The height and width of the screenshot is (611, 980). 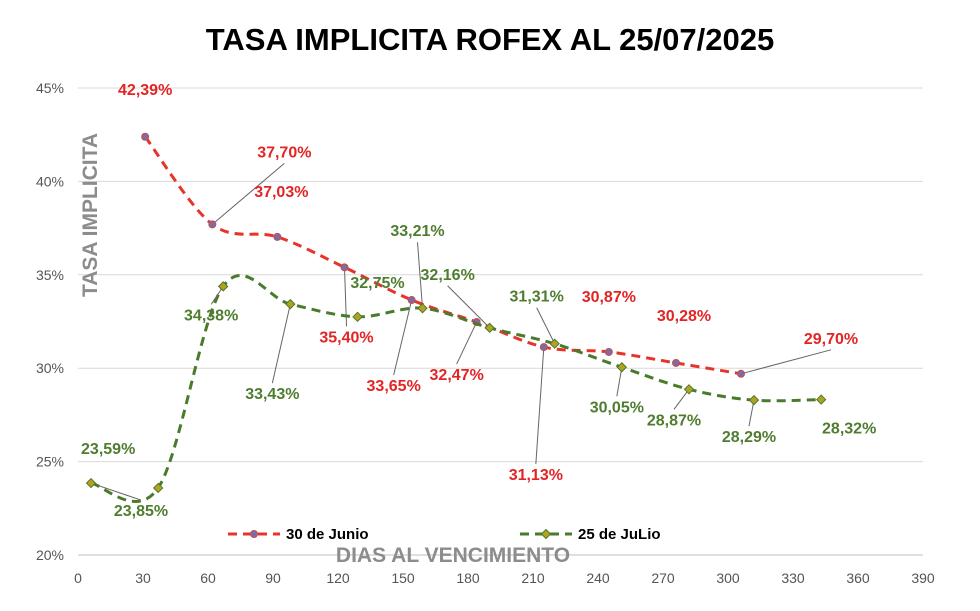 What do you see at coordinates (663, 578) in the screenshot?
I see `x-tick-label: 270` at bounding box center [663, 578].